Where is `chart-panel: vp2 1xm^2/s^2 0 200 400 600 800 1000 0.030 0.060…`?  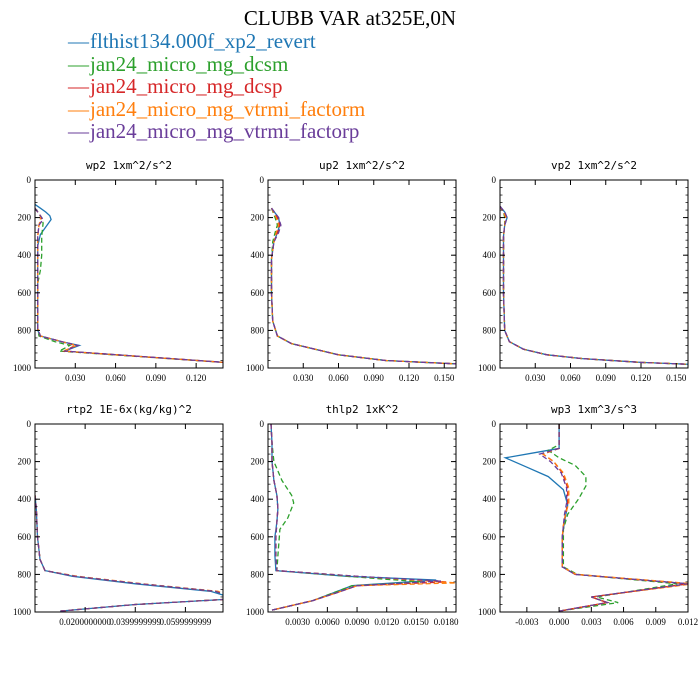 chart-panel: vp2 1xm^2/s^2 0 200 400 600 800 1000 0.030 0.060… is located at coordinates (583, 271).